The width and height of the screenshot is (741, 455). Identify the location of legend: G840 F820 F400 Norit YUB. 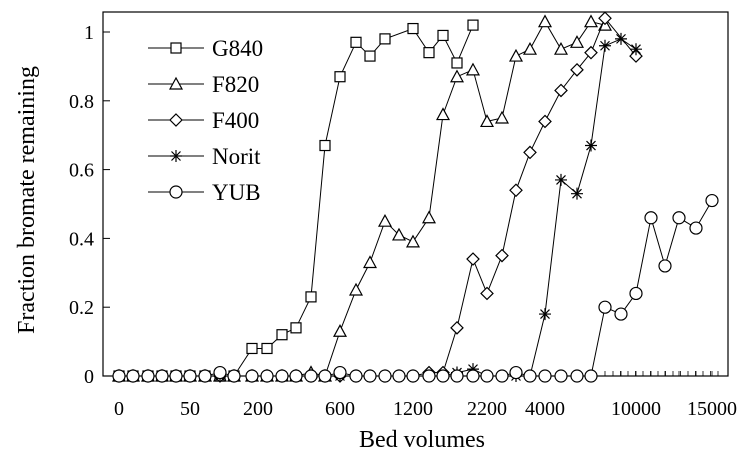
(205, 120).